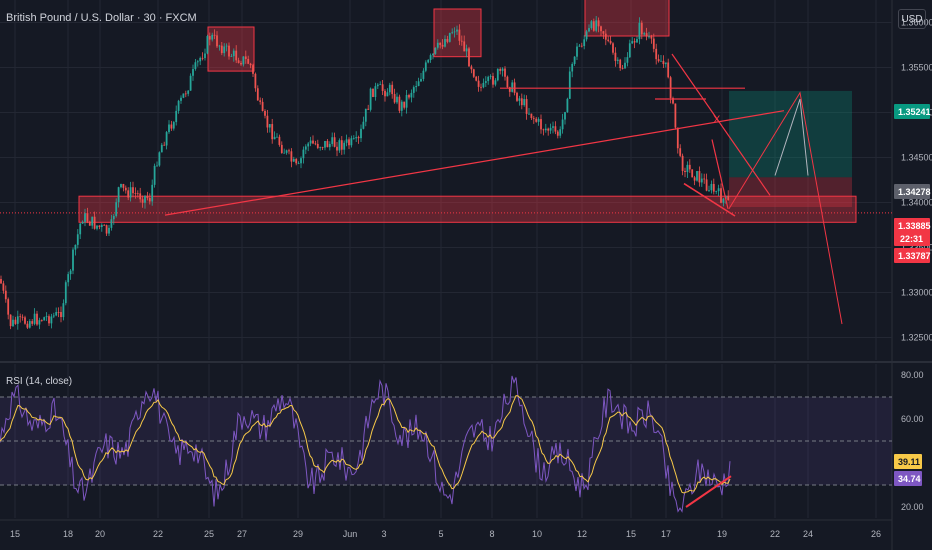 The width and height of the screenshot is (932, 550). Describe the element at coordinates (790, 134) in the screenshot. I see `long-target-zone` at that location.